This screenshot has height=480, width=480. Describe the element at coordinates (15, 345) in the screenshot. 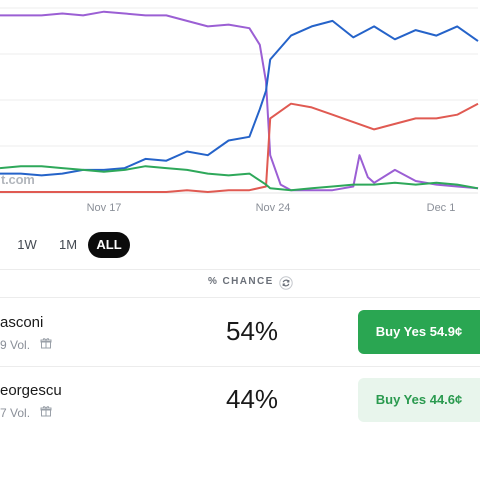

I see `candidate-volume: 9 Vol.` at that location.